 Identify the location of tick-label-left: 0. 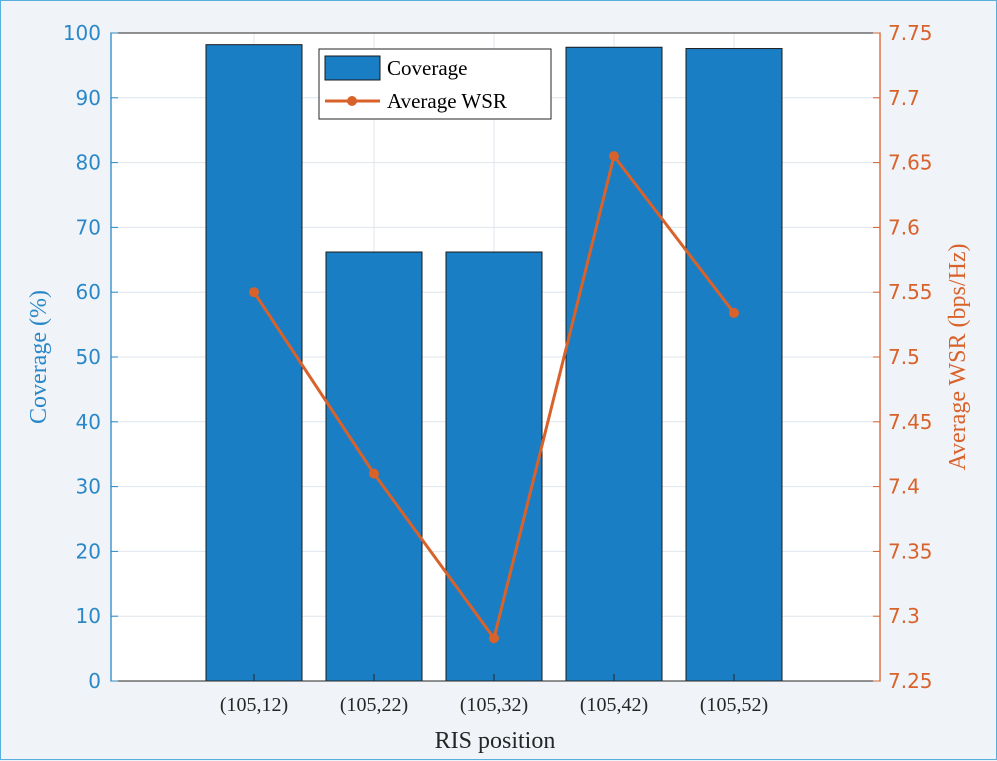
(94, 681).